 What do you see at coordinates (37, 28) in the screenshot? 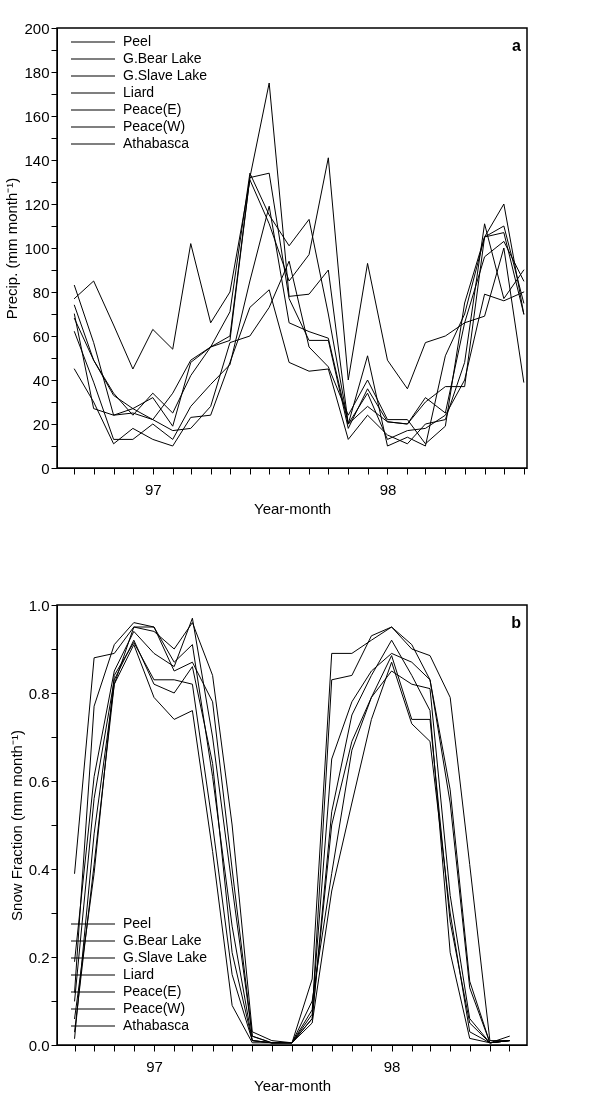
I see `y-tick-label: 200` at bounding box center [37, 28].